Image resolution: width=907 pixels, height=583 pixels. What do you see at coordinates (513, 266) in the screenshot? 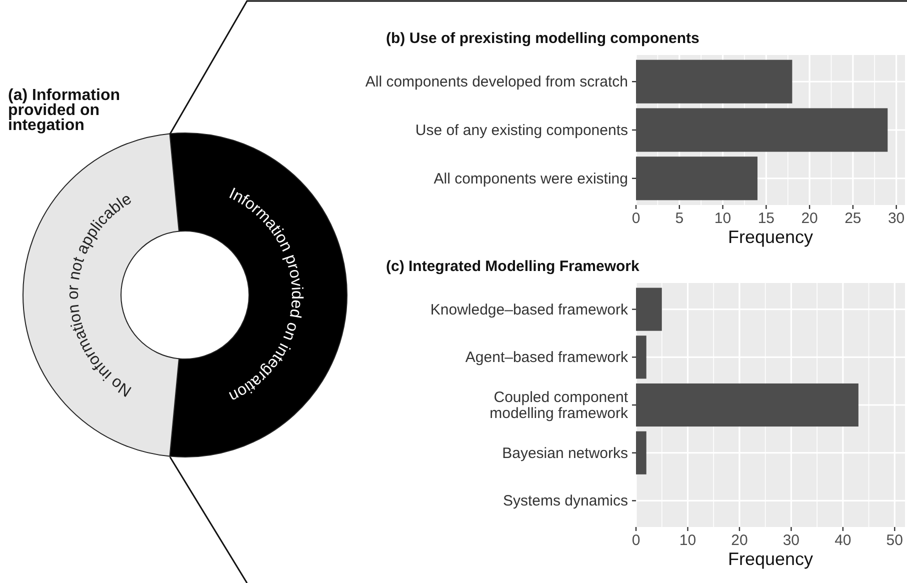
I see `text: (c) Integrated Modelling Framework` at bounding box center [513, 266].